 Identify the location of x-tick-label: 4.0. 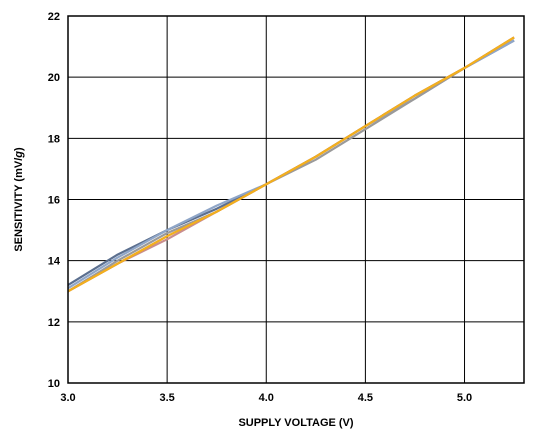
(266, 398).